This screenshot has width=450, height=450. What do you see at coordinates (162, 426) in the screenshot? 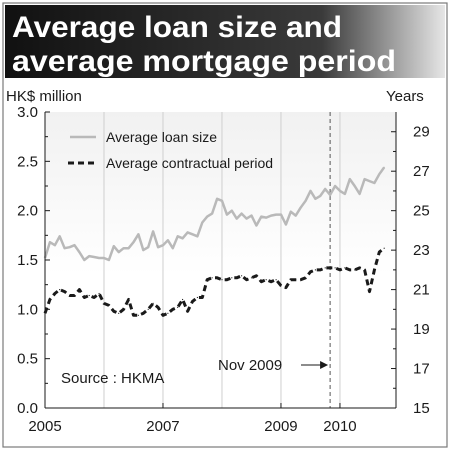
I see `x-tick-label: 2007` at bounding box center [162, 426].